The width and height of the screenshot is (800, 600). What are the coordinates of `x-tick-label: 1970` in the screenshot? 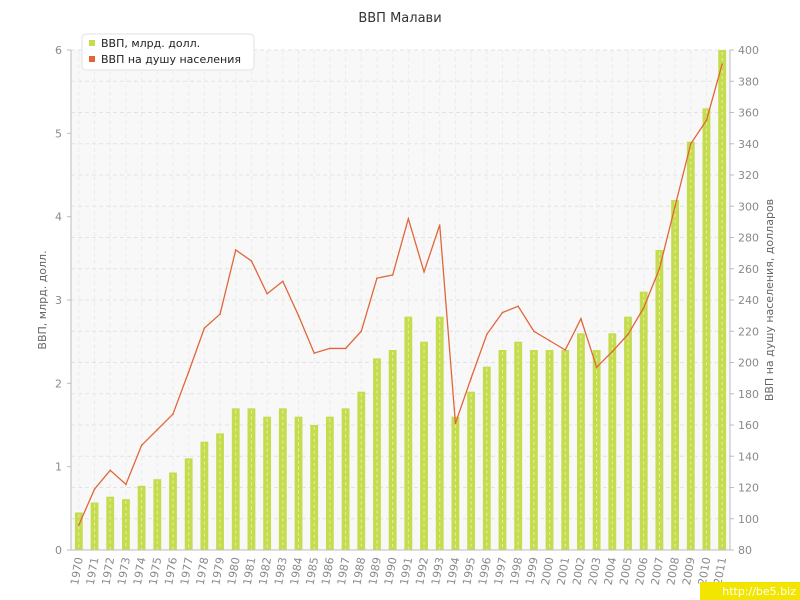 It's located at (77, 571).